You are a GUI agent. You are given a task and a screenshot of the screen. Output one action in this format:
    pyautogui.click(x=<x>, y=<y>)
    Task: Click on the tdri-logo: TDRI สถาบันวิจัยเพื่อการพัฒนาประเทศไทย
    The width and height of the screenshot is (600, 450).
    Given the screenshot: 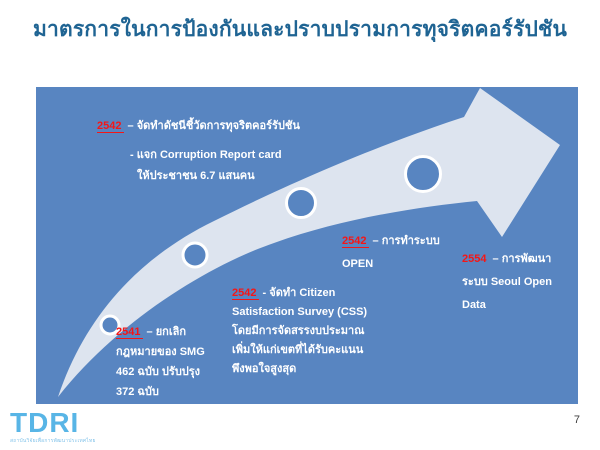 What is the action you would take?
    pyautogui.click(x=53, y=426)
    